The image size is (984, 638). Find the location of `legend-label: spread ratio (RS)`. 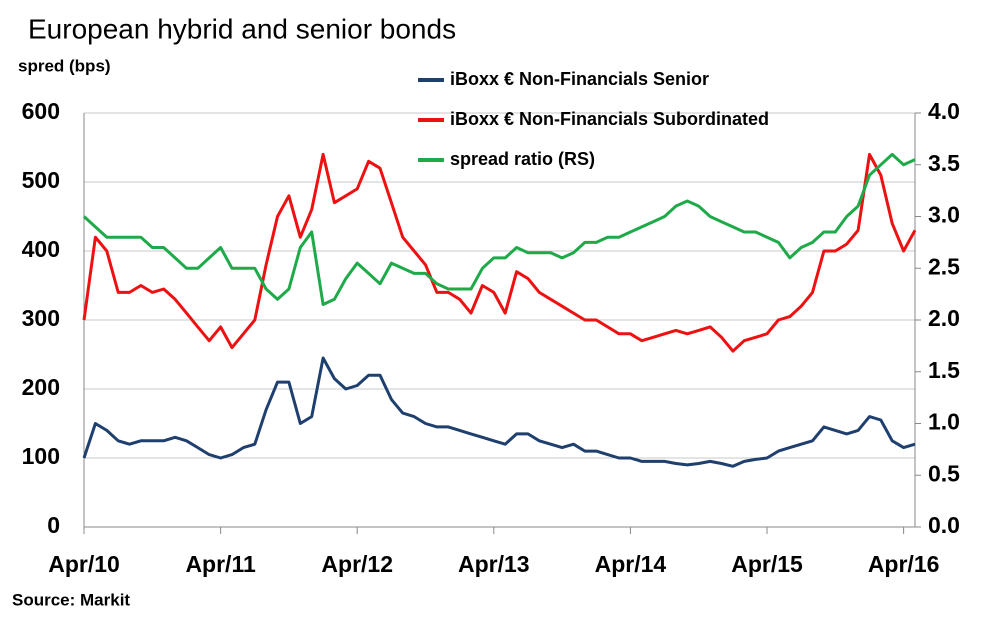

legend-label: spread ratio (RS) is located at coordinates (522, 159).